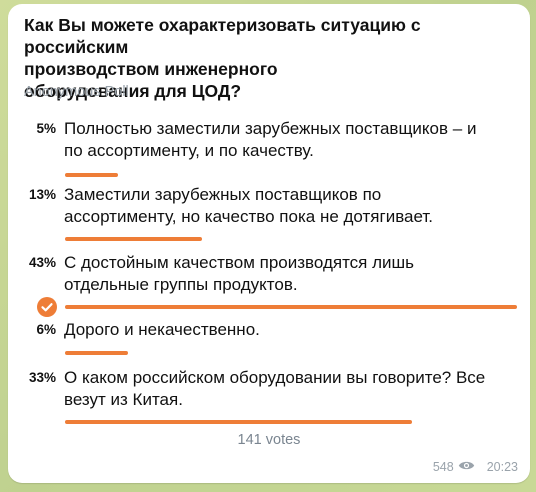 The height and width of the screenshot is (492, 536). What do you see at coordinates (162, 329) in the screenshot?
I see `option-text-line: Дорого и некачественно.` at bounding box center [162, 329].